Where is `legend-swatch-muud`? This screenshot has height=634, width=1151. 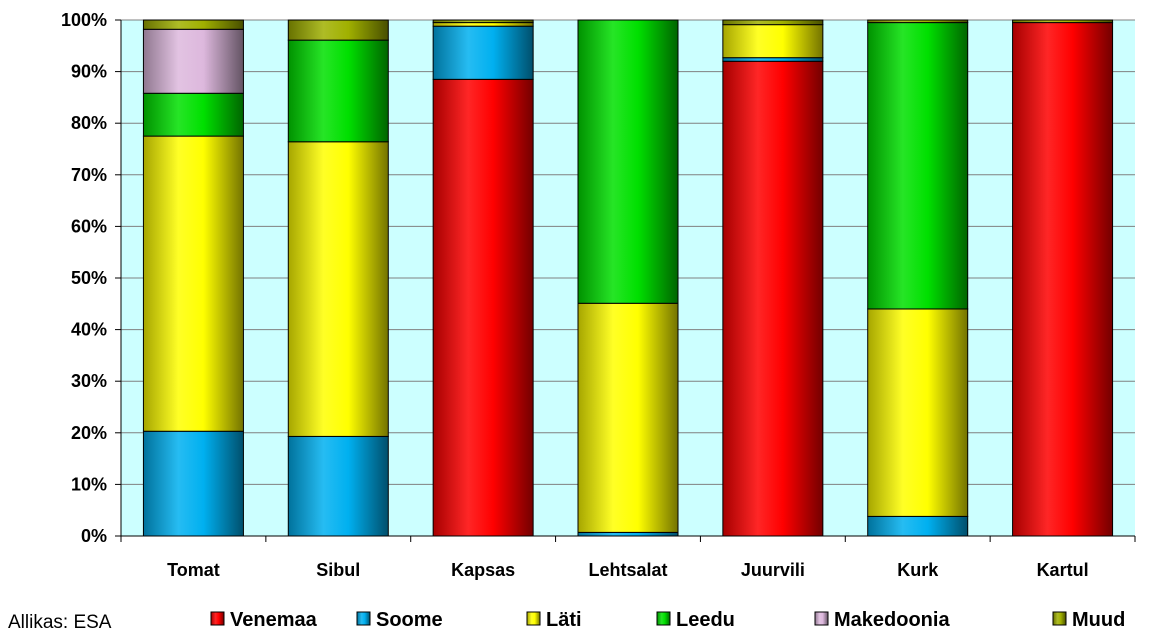 legend-swatch-muud is located at coordinates (1059, 618).